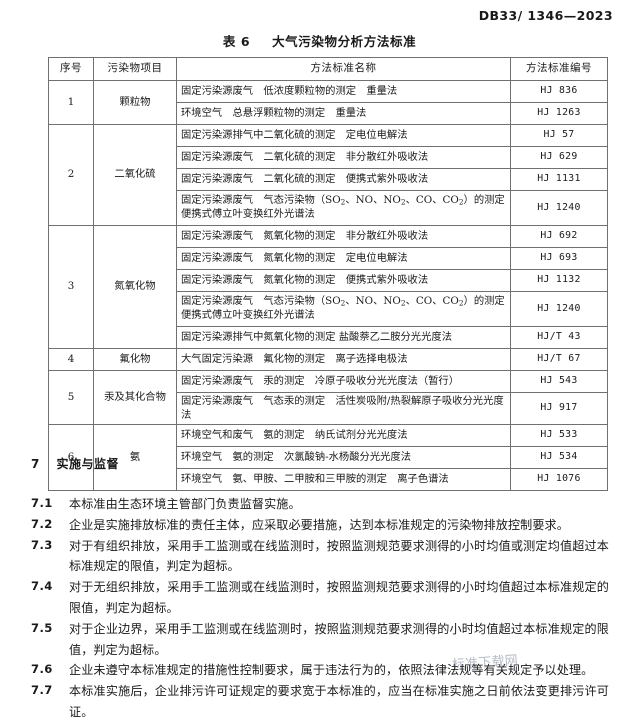  Describe the element at coordinates (135, 397) in the screenshot. I see `cell-pollutant-item: 汞及其化合物` at that location.